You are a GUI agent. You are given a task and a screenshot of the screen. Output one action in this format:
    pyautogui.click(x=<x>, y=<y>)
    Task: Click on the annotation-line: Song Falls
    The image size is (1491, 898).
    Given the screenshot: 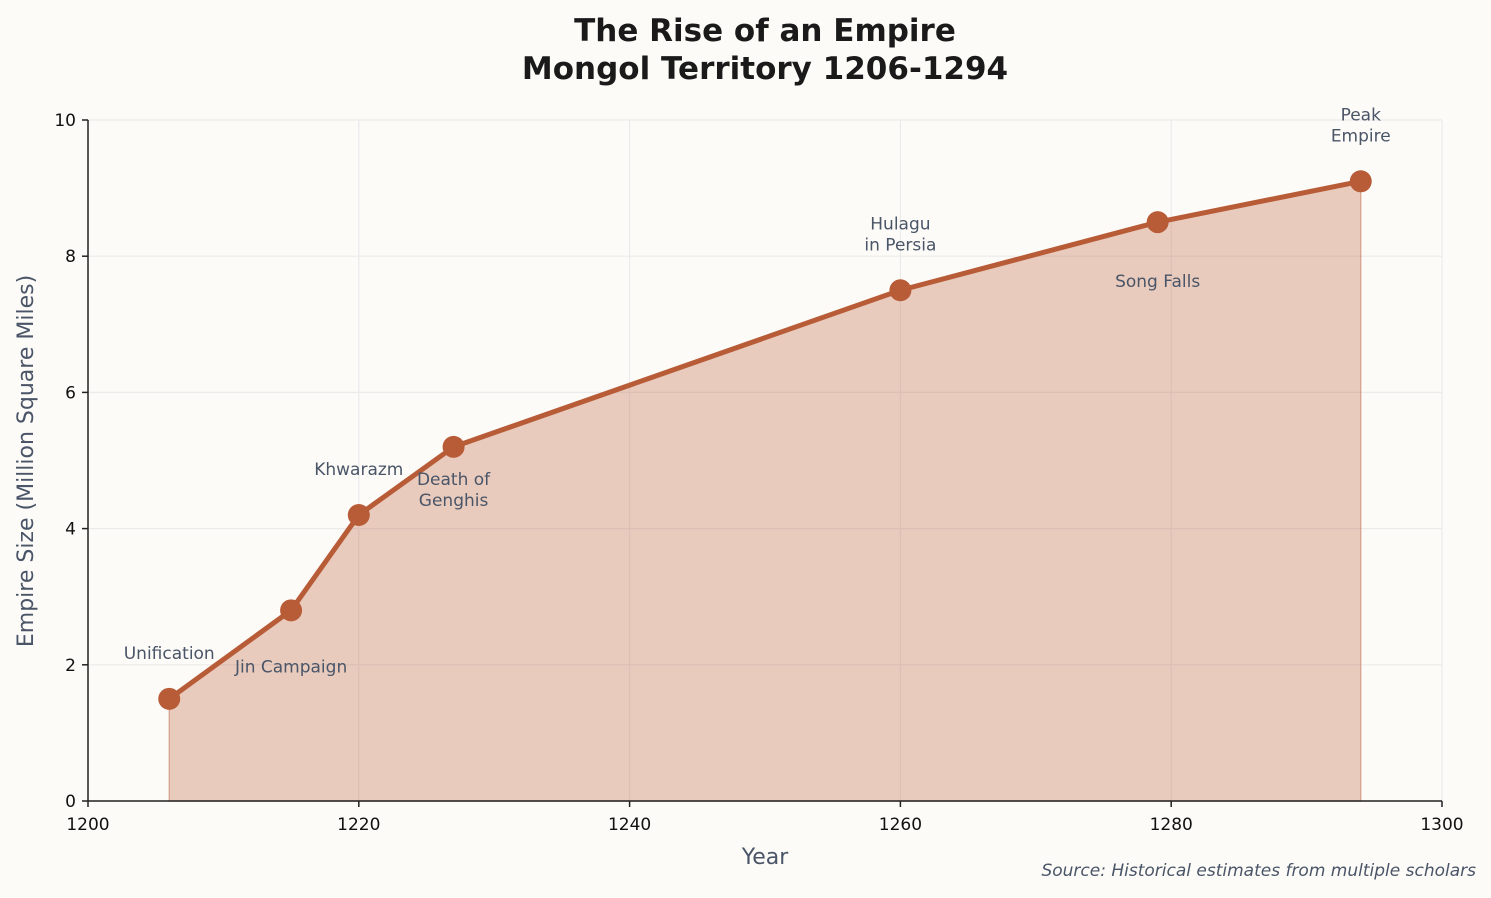 What is the action you would take?
    pyautogui.click(x=1157, y=282)
    